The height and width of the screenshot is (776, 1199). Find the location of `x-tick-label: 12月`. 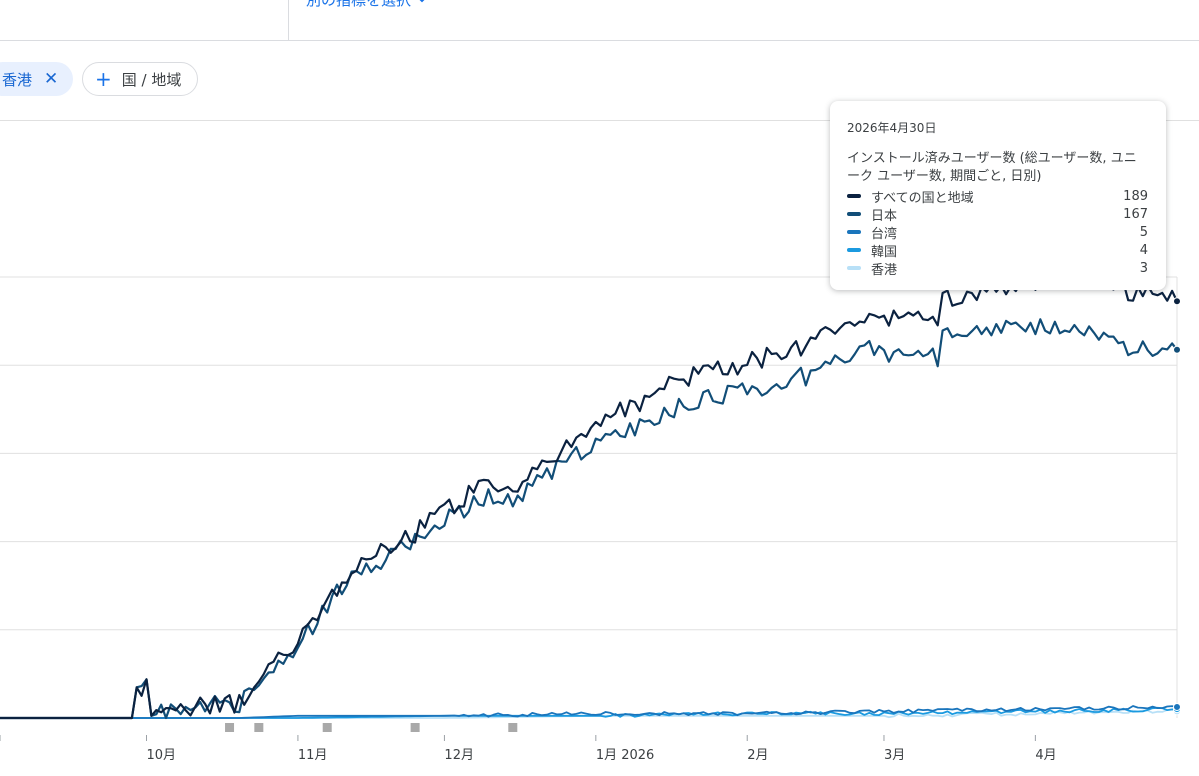

x-tick-label: 12月 is located at coordinates (459, 755).